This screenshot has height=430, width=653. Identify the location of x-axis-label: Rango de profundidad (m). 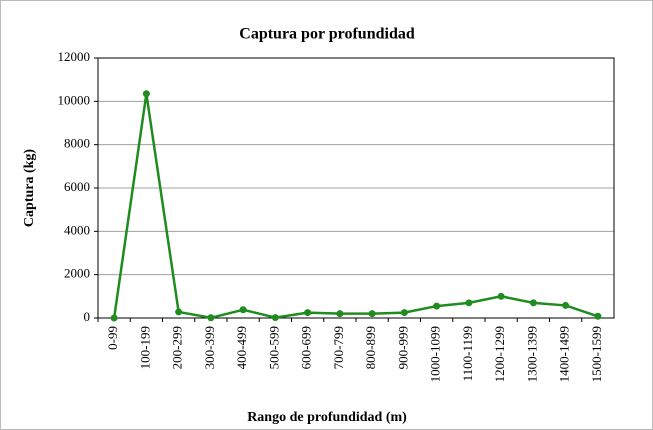
(327, 417).